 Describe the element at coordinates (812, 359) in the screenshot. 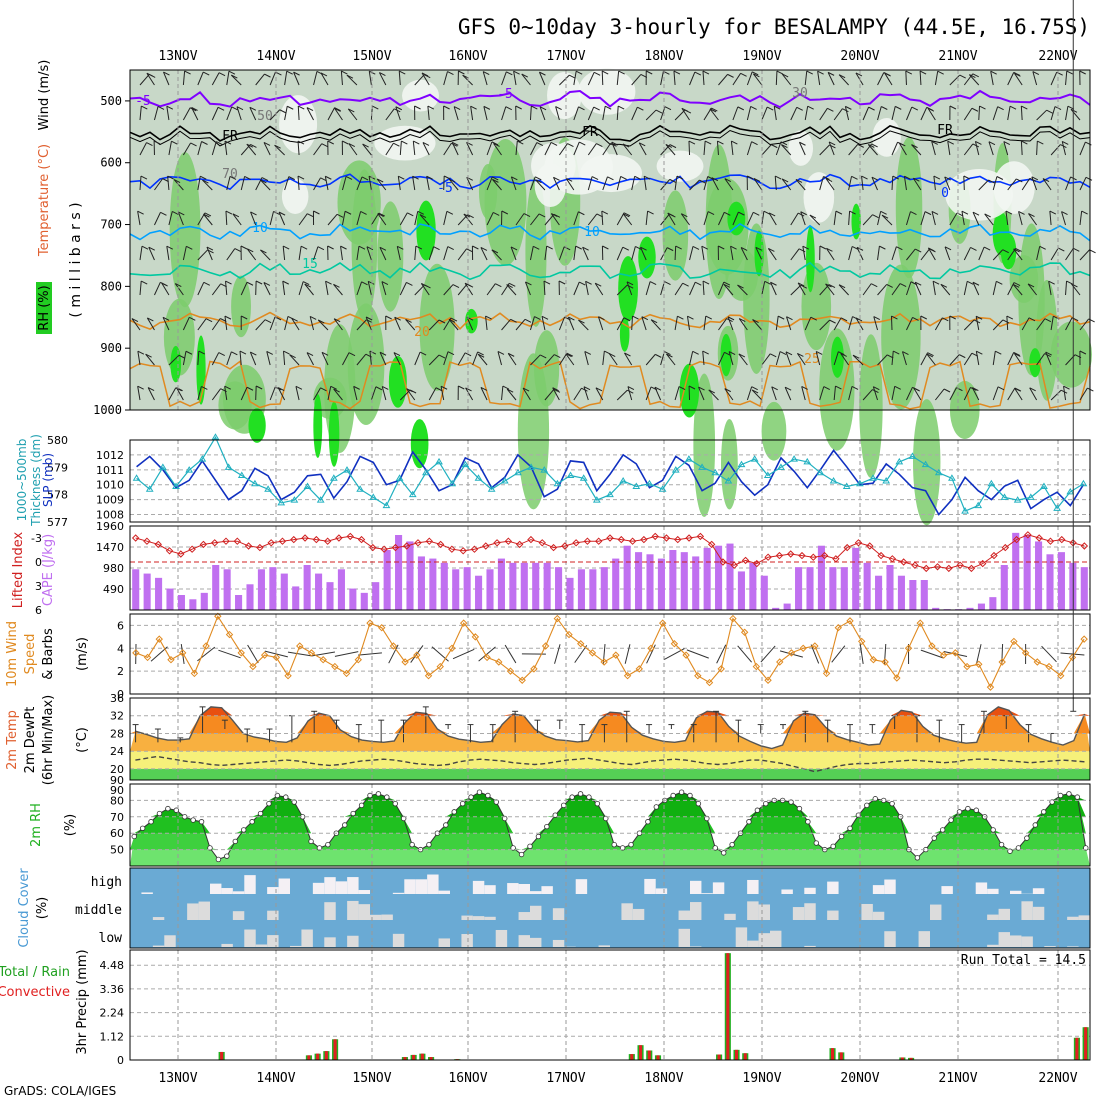

I see `p1-contour-label-11: 25` at that location.